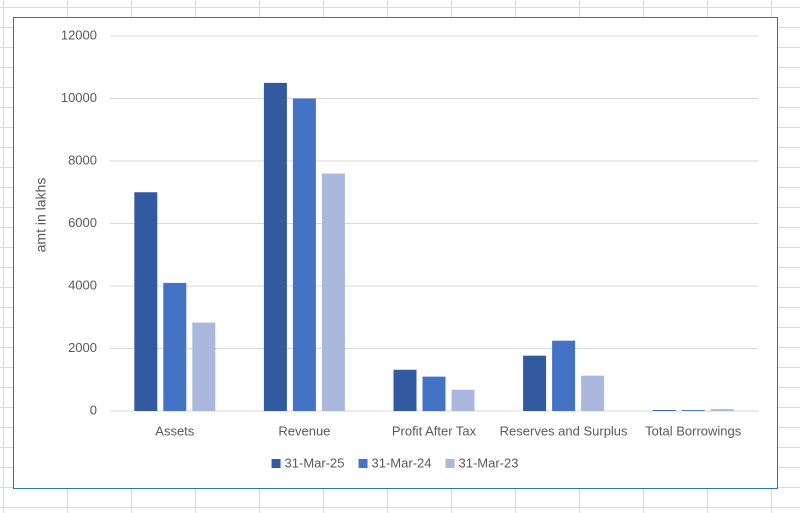 The height and width of the screenshot is (513, 800). Describe the element at coordinates (564, 430) in the screenshot. I see `x-tick-label: Reserves and Surplus` at that location.